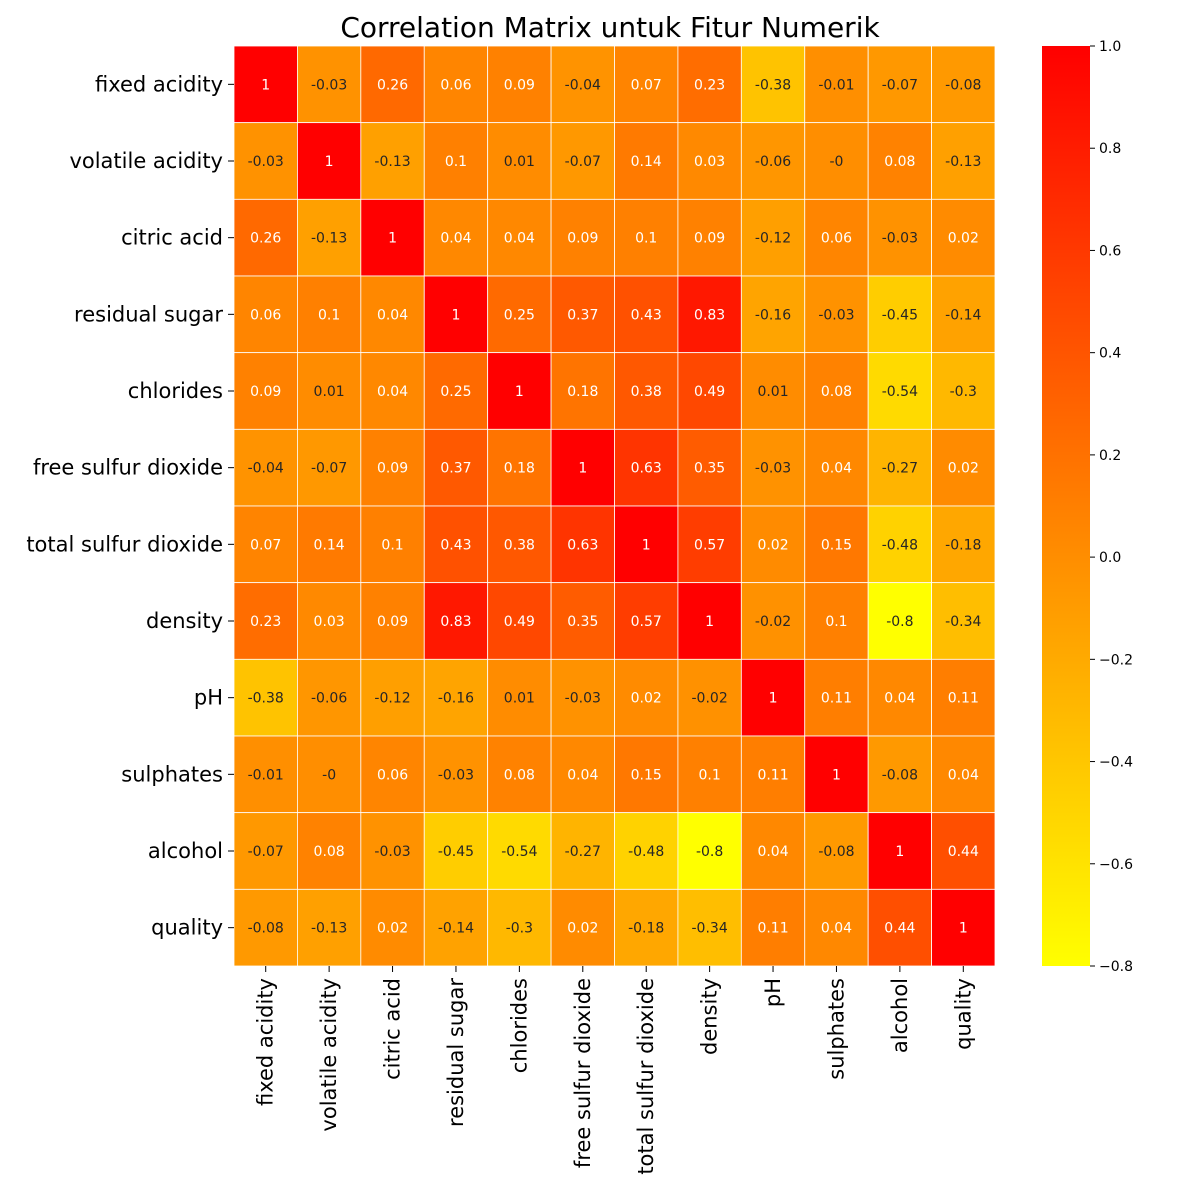 The height and width of the screenshot is (1200, 1200). Describe the element at coordinates (329, 1055) in the screenshot. I see `x-tick-label: volatile acidity` at that location.